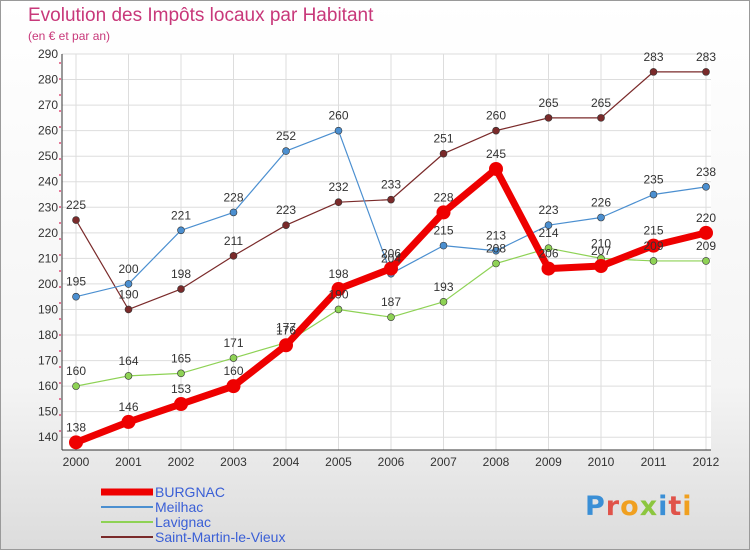 Image resolution: width=750 pixels, height=550 pixels. What do you see at coordinates (706, 172) in the screenshot?
I see `data-label: 238` at bounding box center [706, 172].